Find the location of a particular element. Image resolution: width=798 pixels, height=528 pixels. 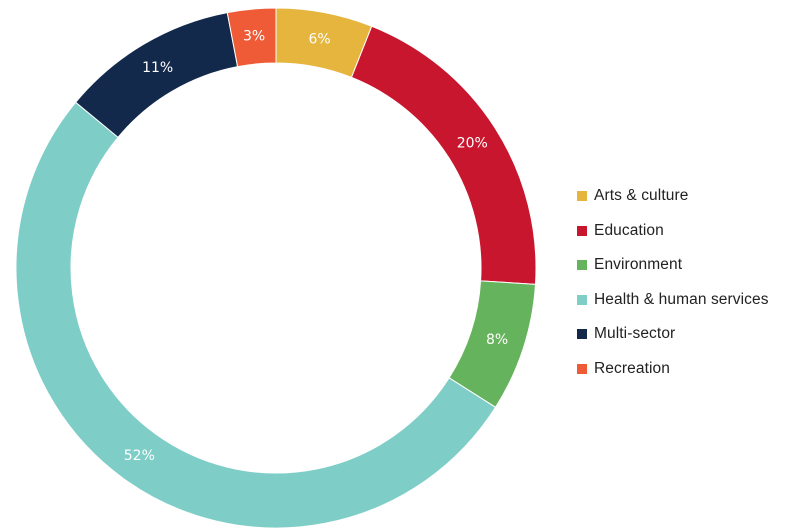

slice-value-label-arts-culture: 6% is located at coordinates (319, 40).